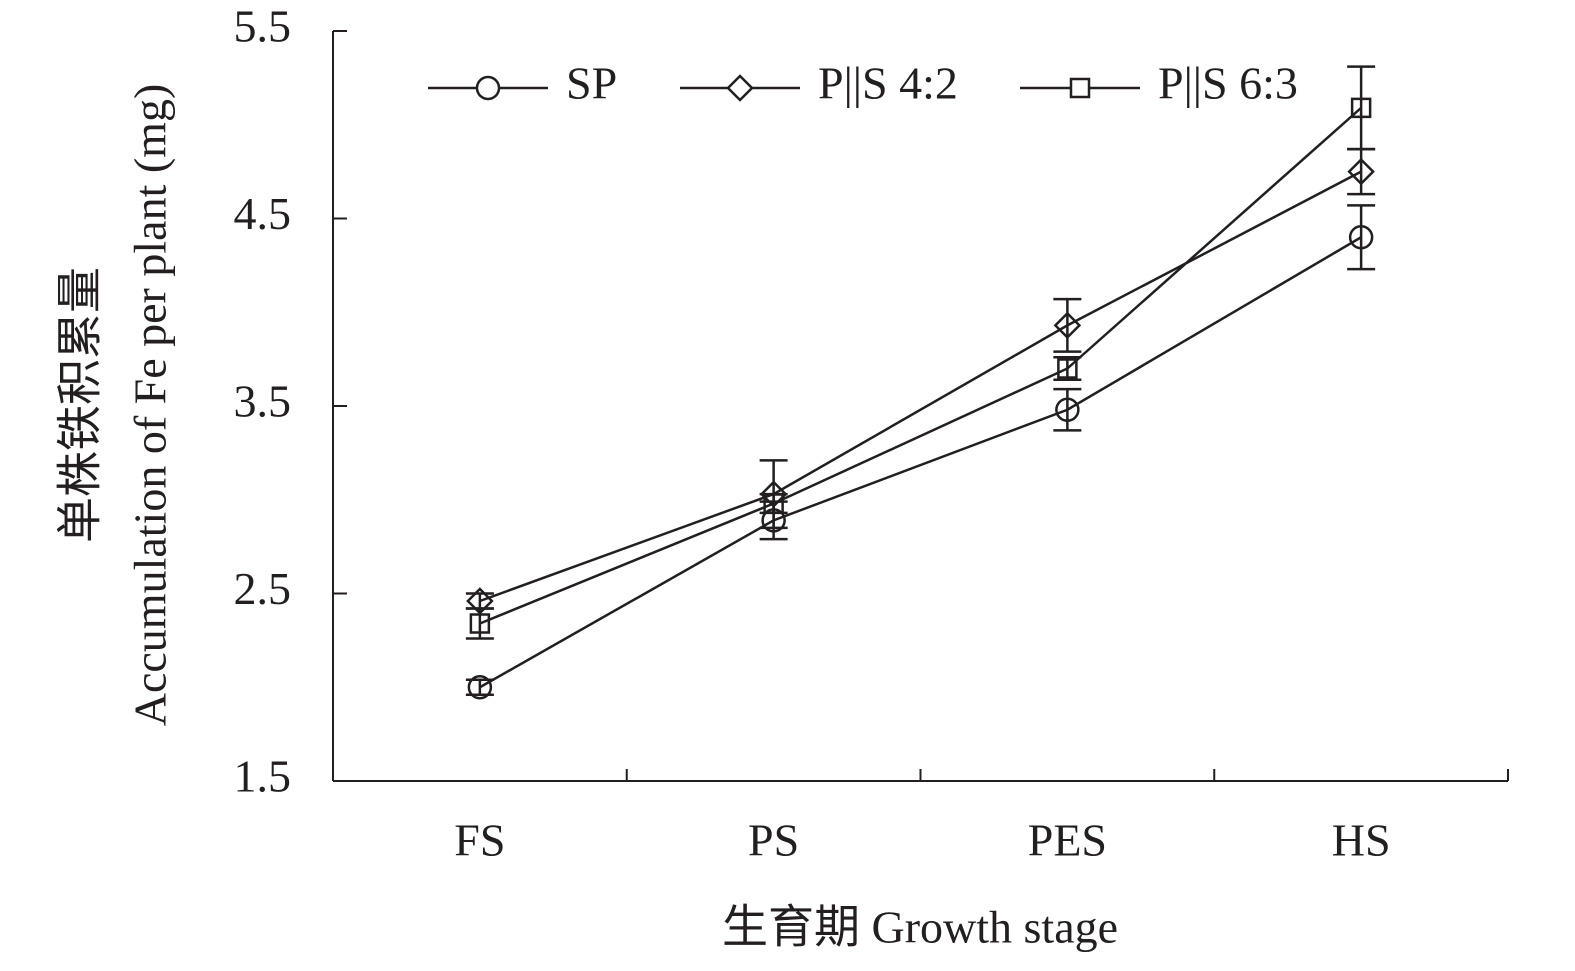  Describe the element at coordinates (1361, 840) in the screenshot. I see `x-tick-label: HS` at that location.